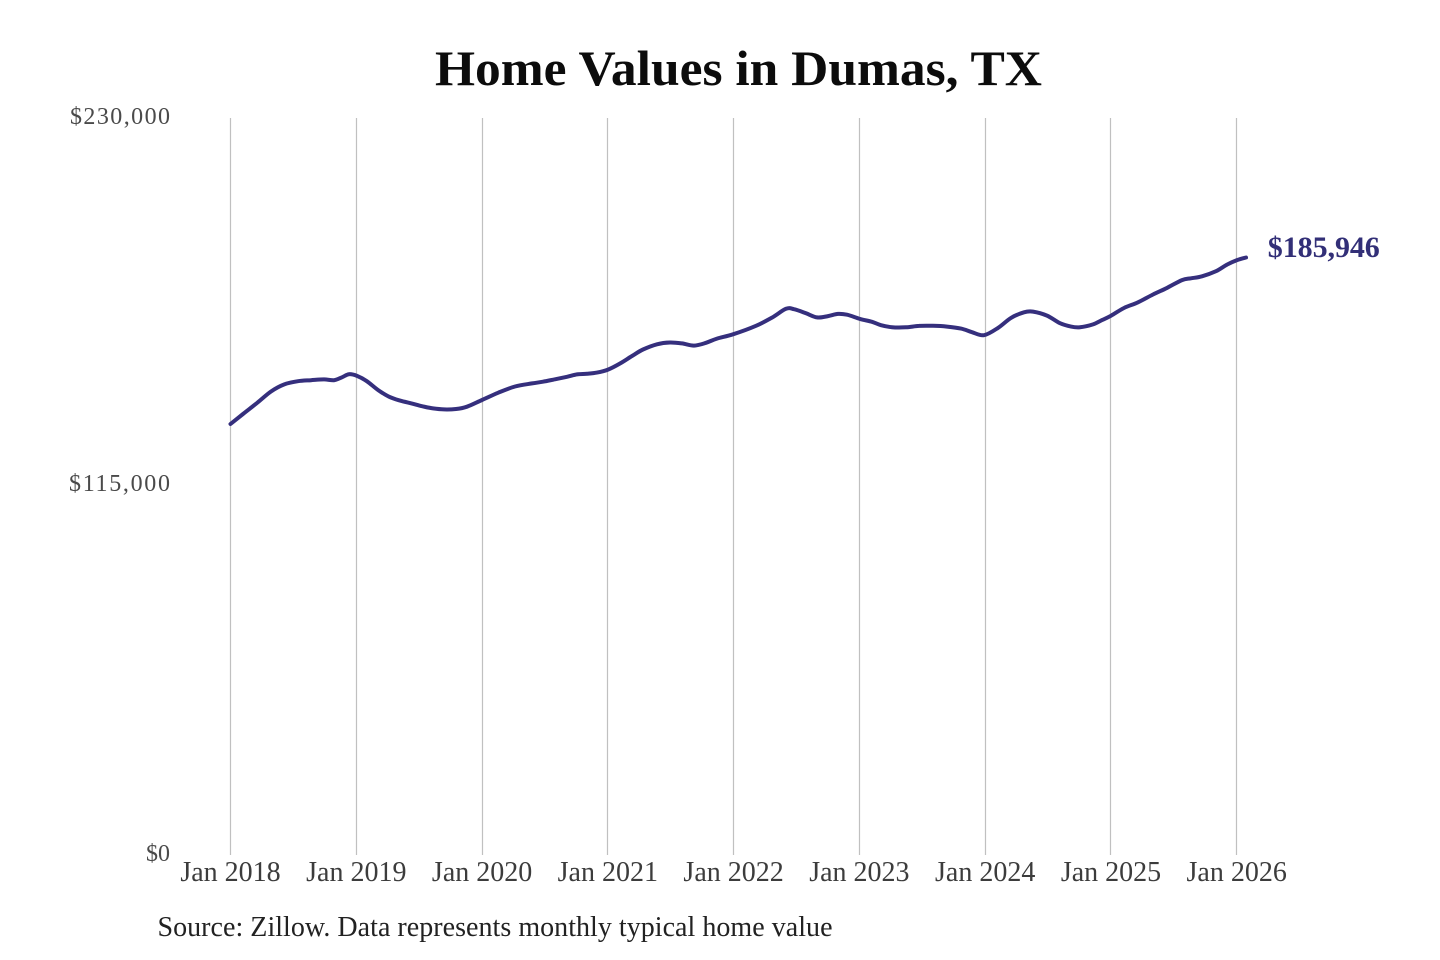 The width and height of the screenshot is (1440, 960). Describe the element at coordinates (1111, 872) in the screenshot. I see `svg-text: Jan 2025` at that location.